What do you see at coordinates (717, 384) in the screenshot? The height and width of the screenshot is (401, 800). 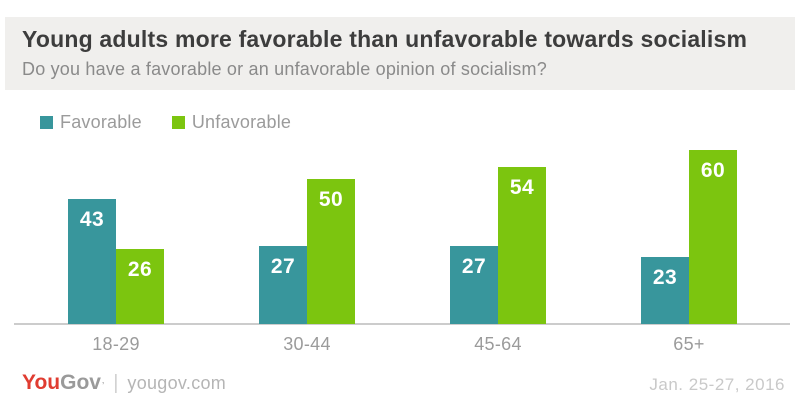 I see `survey-date: Jan. 25-27, 2016` at bounding box center [717, 384].